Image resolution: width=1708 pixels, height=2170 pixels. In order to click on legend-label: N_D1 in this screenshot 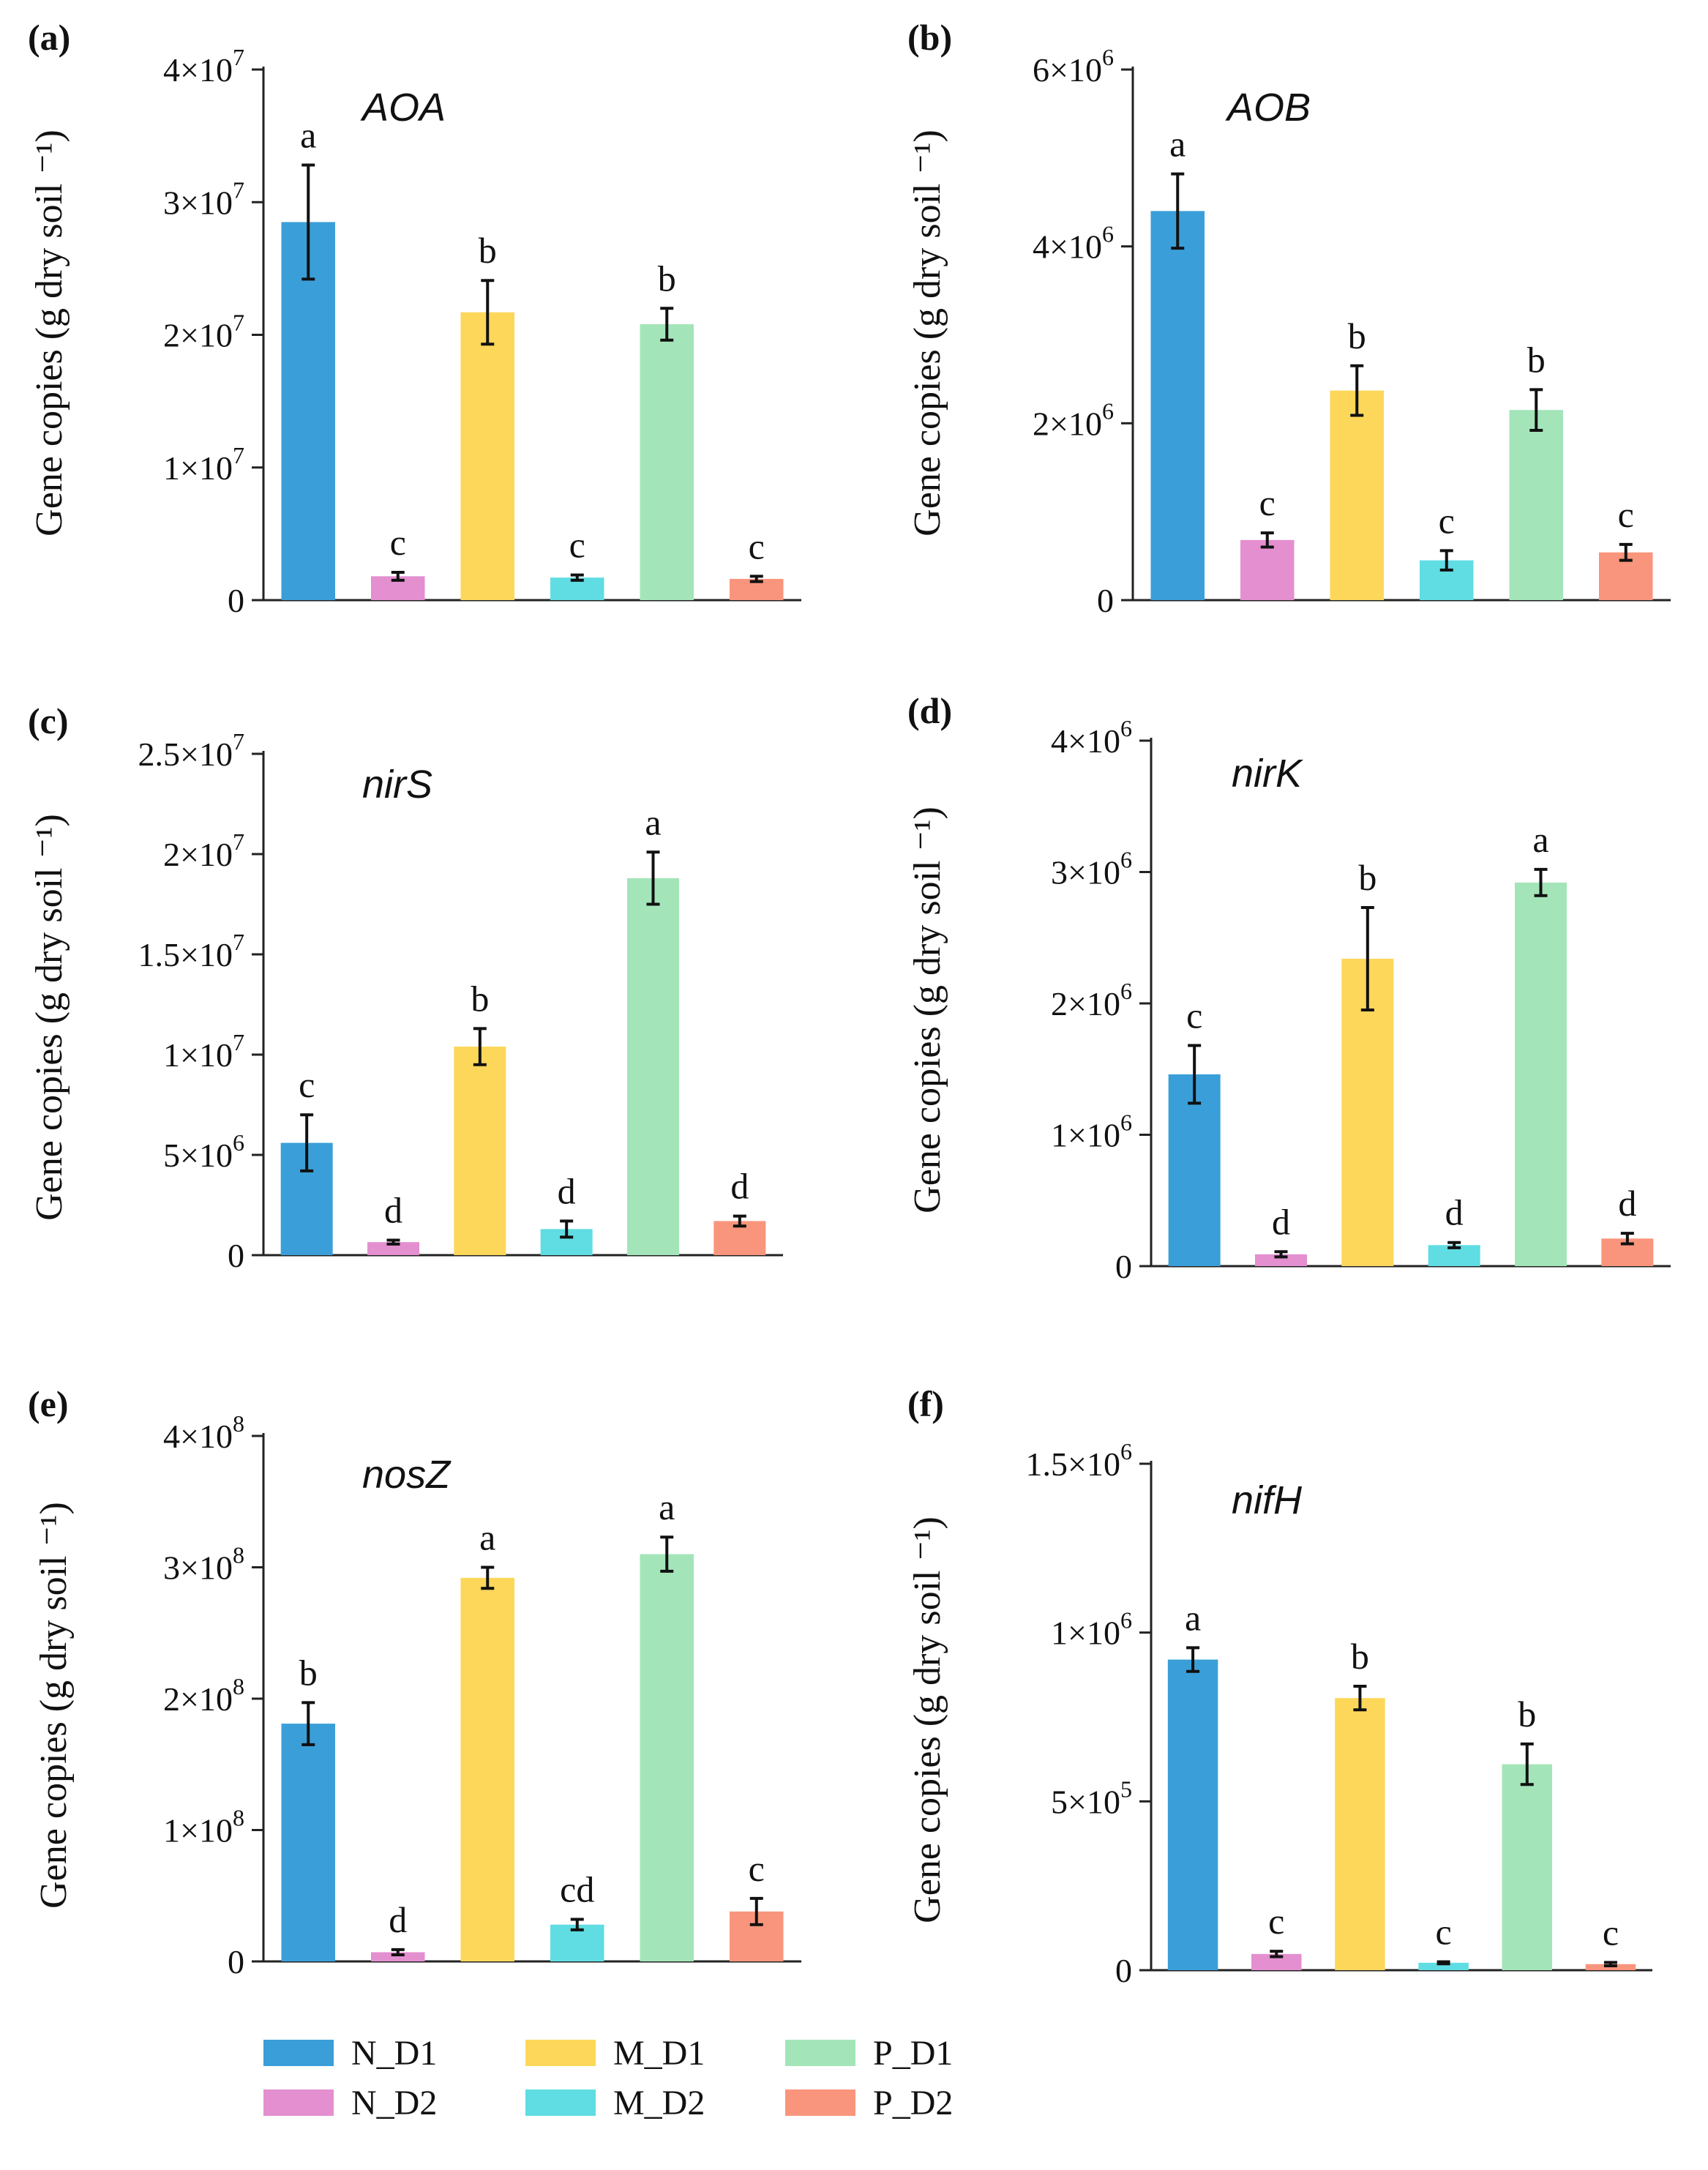, I will do `click(394, 2054)`.